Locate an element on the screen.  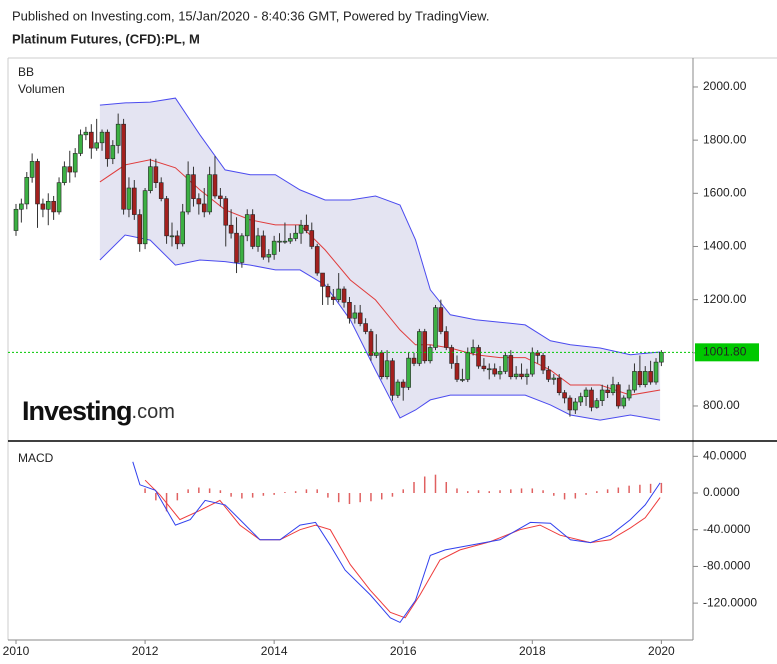
x-tick-label: 2010 is located at coordinates (16, 651).